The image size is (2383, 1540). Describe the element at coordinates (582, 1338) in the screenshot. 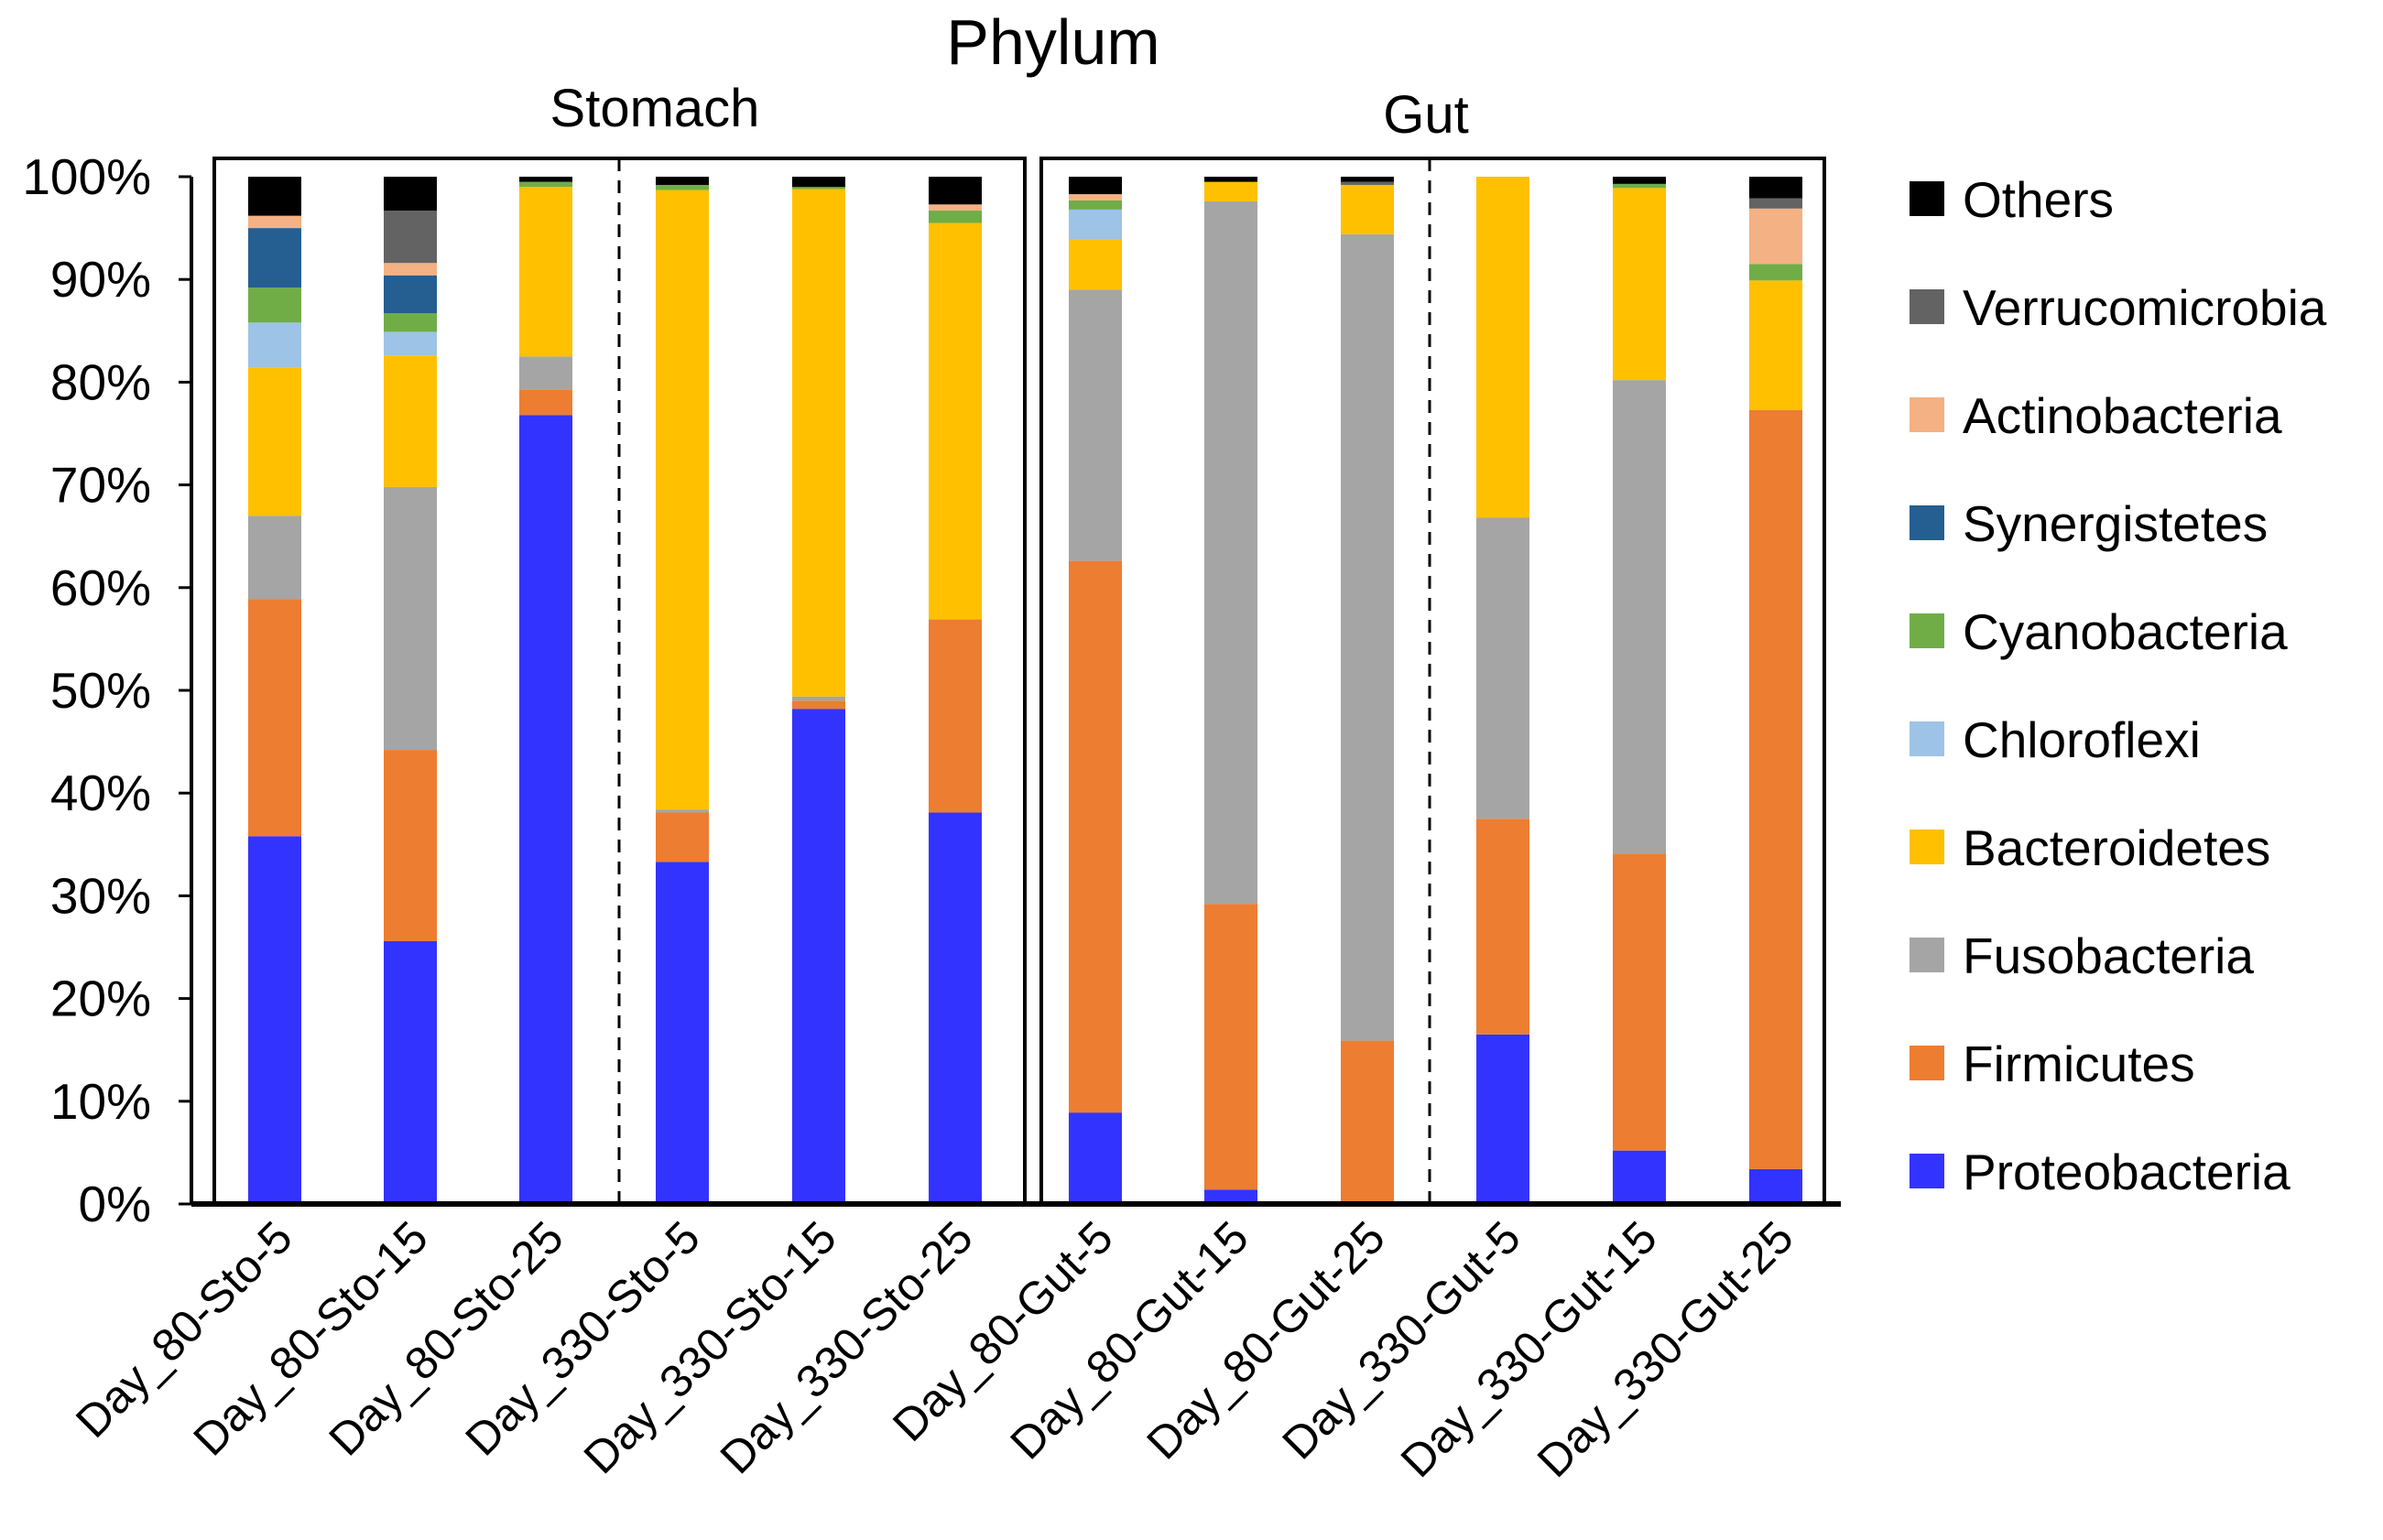

I see `x-category-label: Day_330-Sto-5` at that location.